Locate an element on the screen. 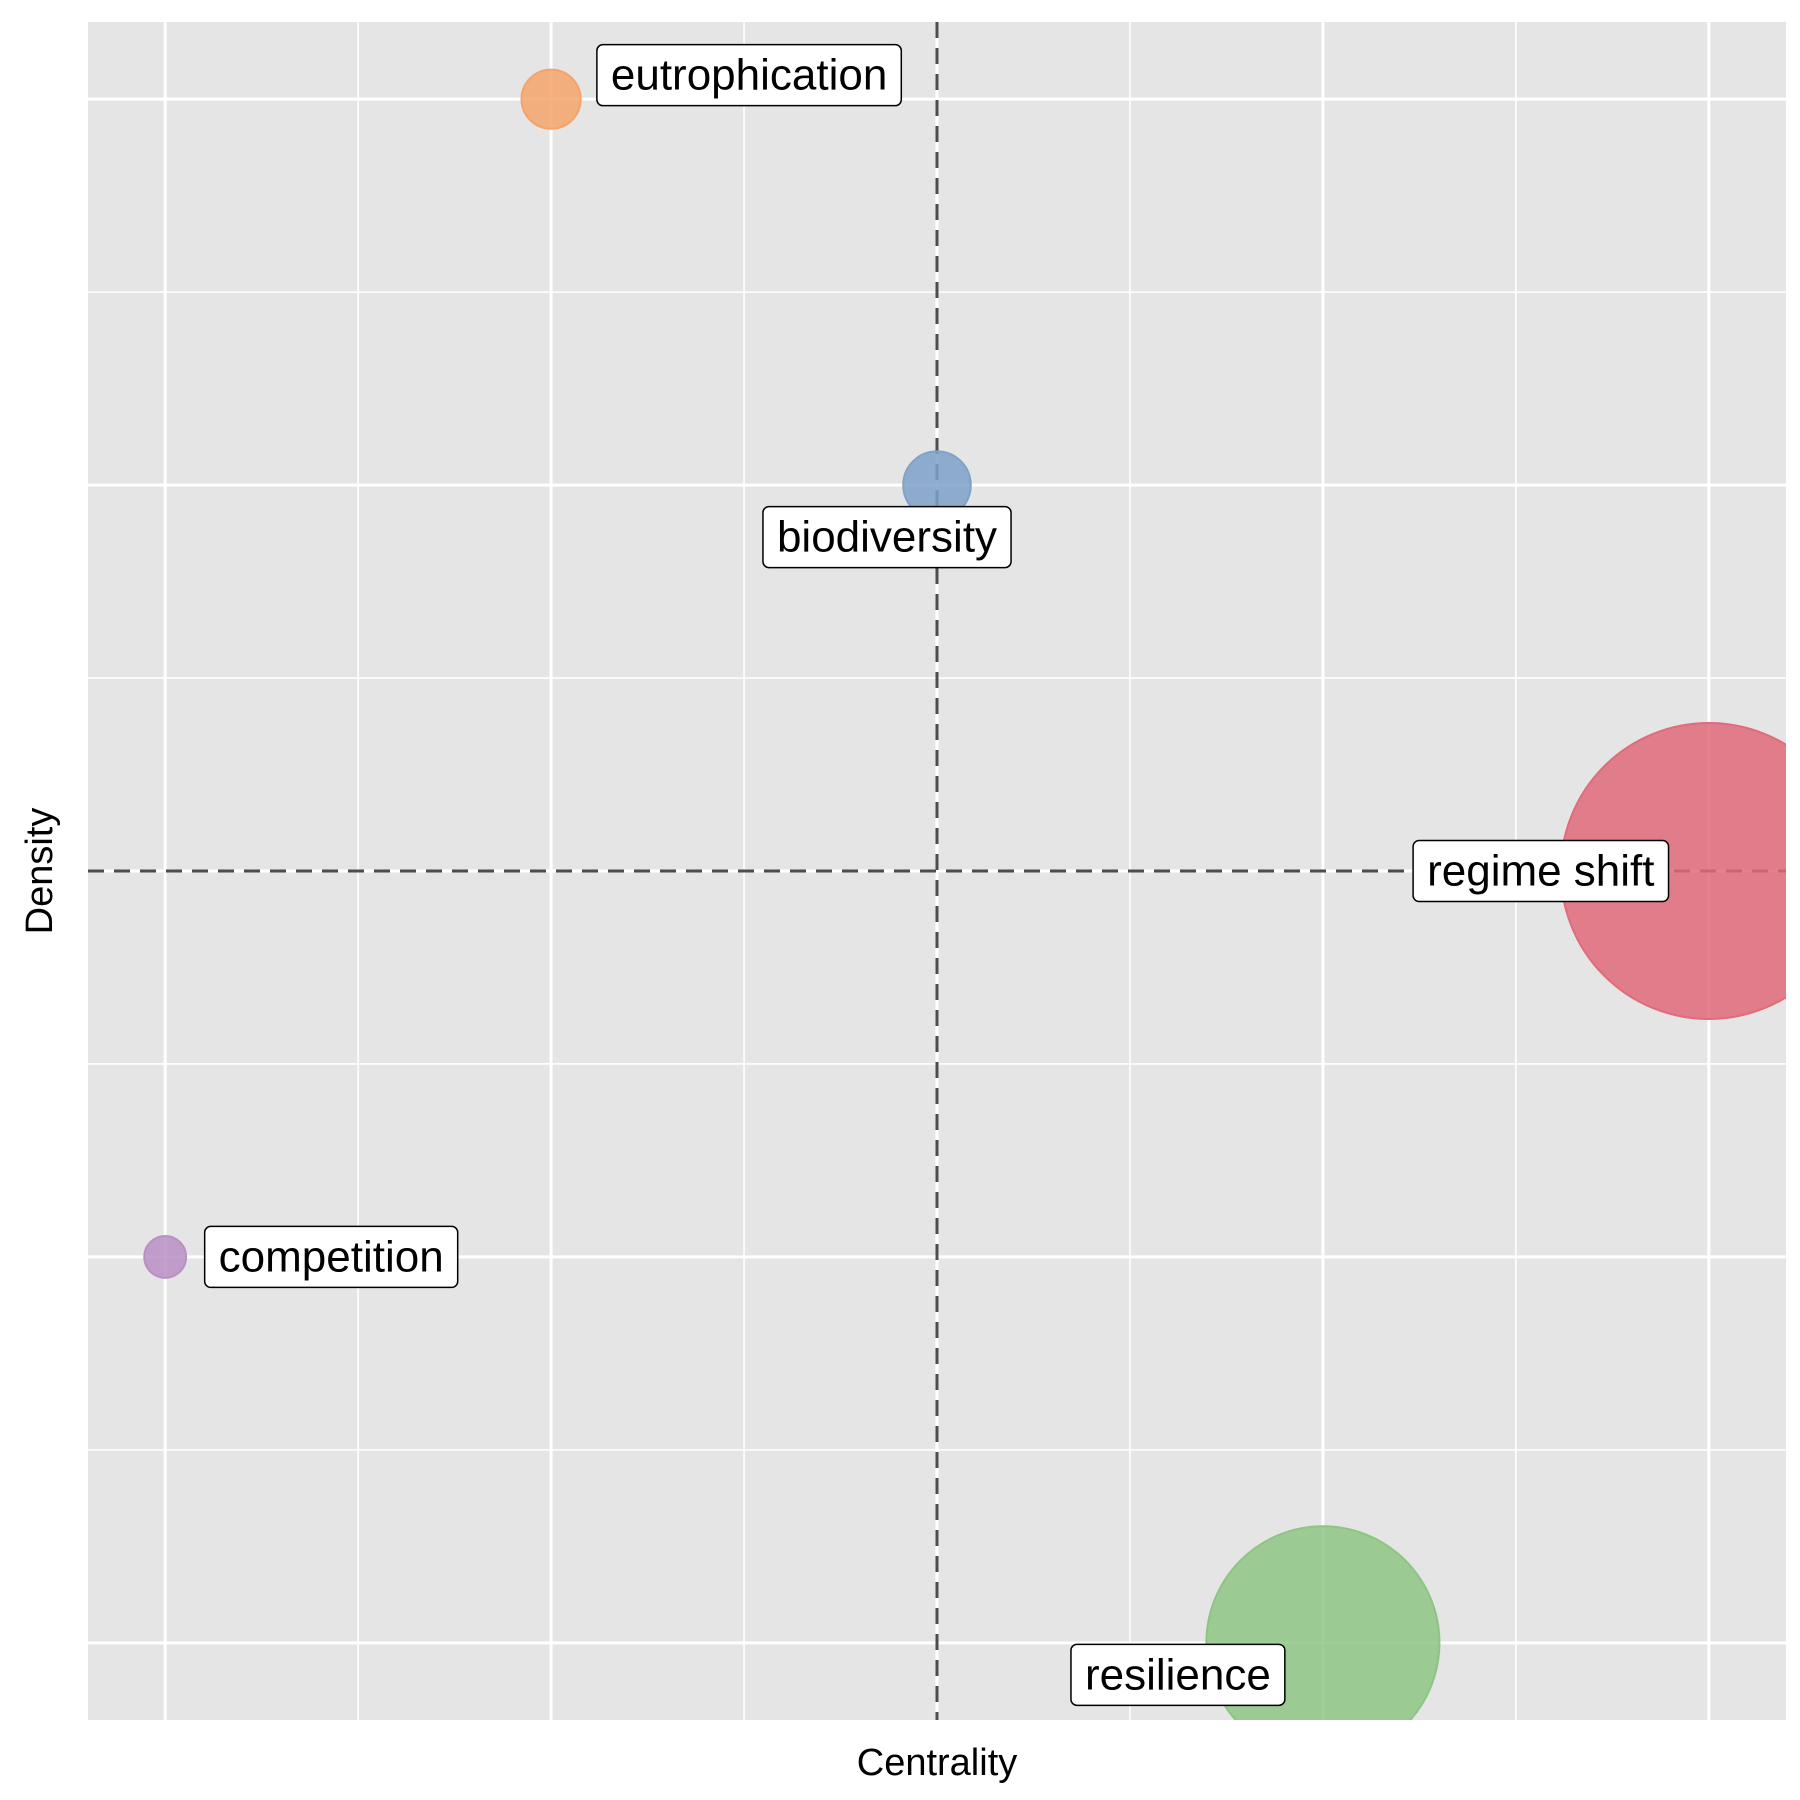  bubble-label: resilience is located at coordinates (1178, 1675).